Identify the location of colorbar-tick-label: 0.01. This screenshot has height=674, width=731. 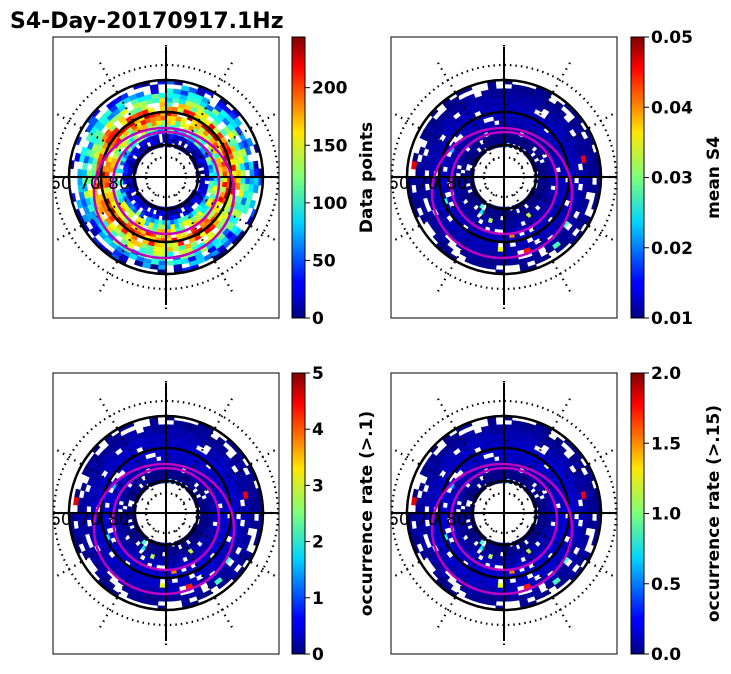
(672, 319).